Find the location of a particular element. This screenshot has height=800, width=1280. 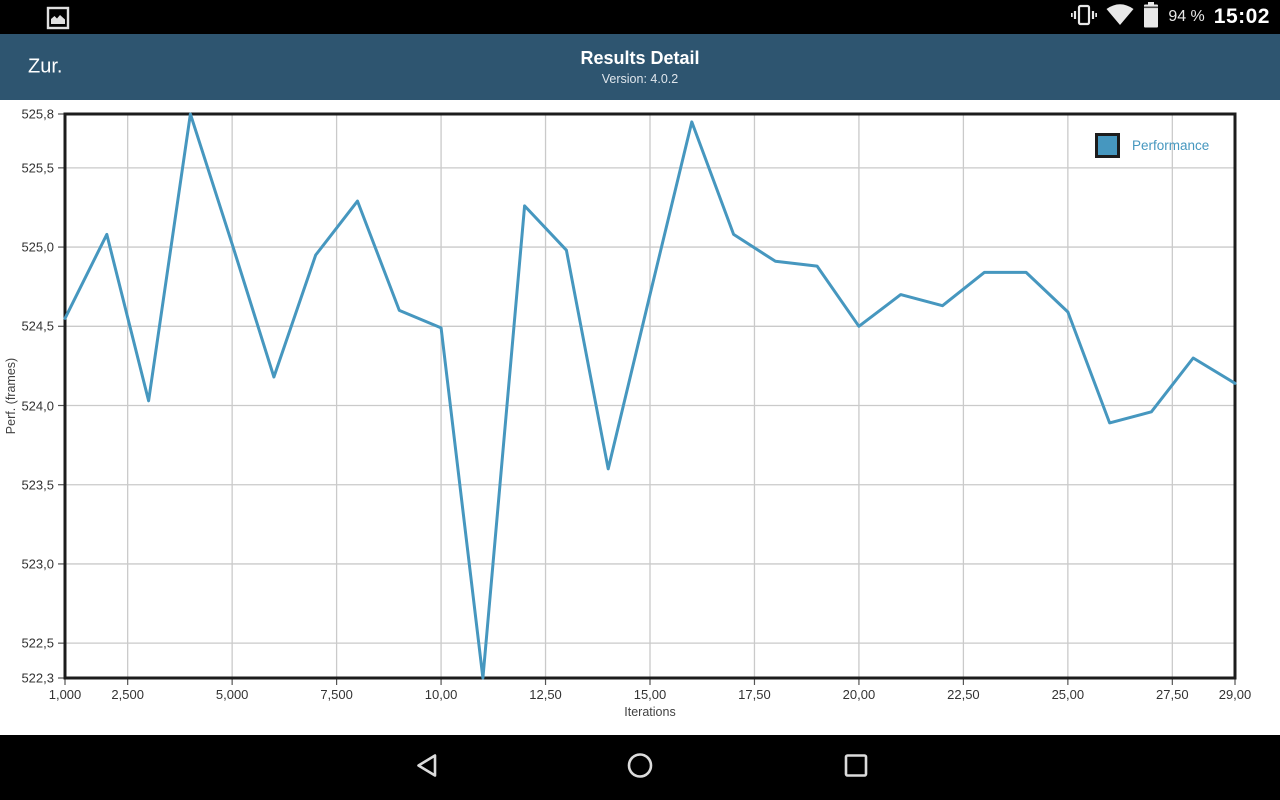

header-bar: Zur. Results Detail Version: 4.0.2 is located at coordinates (640, 67).